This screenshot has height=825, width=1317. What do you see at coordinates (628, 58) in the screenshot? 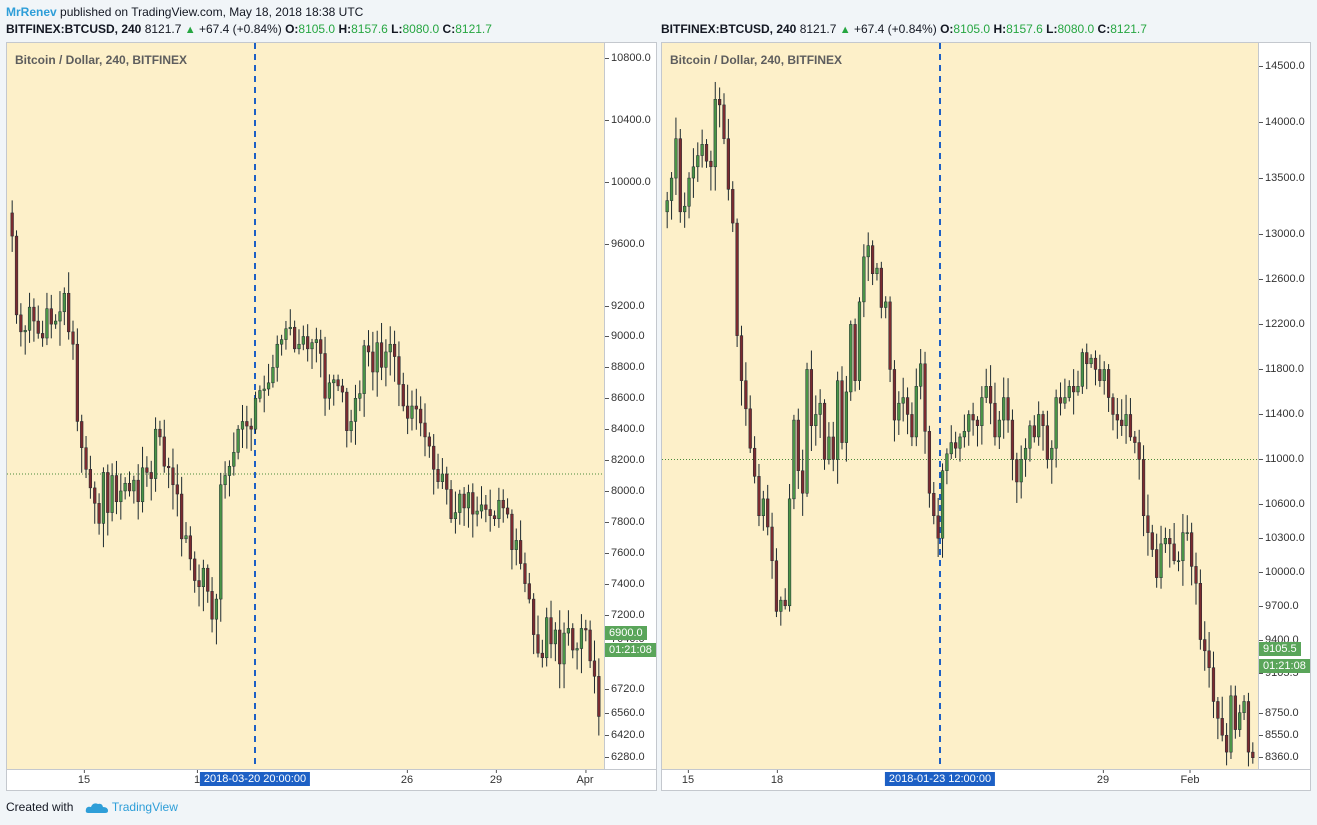
I see `y-tick-label: 10800.0` at bounding box center [628, 58].